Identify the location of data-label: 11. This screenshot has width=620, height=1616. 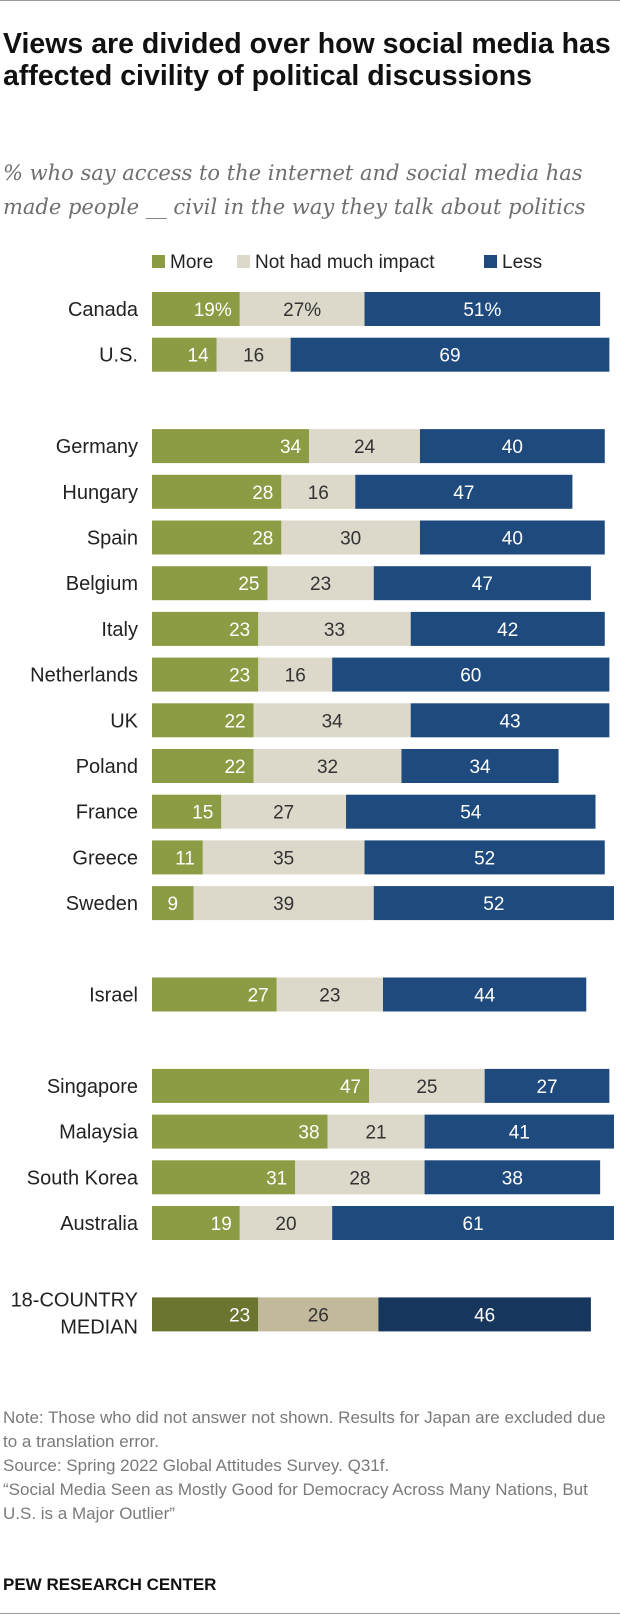
(185, 858).